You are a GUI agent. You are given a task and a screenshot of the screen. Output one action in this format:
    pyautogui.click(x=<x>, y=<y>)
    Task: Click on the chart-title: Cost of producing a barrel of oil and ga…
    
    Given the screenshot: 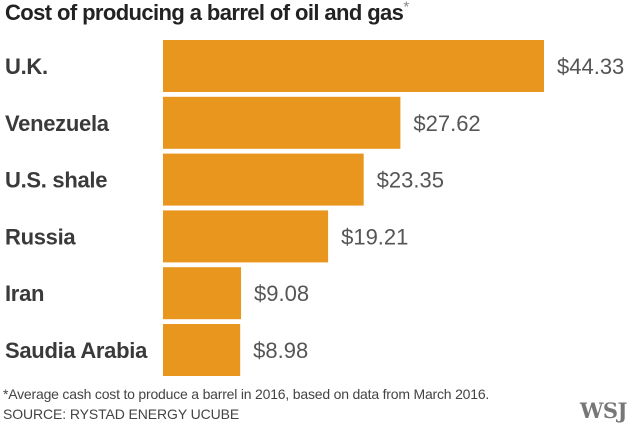 What is the action you would take?
    pyautogui.click(x=207, y=13)
    